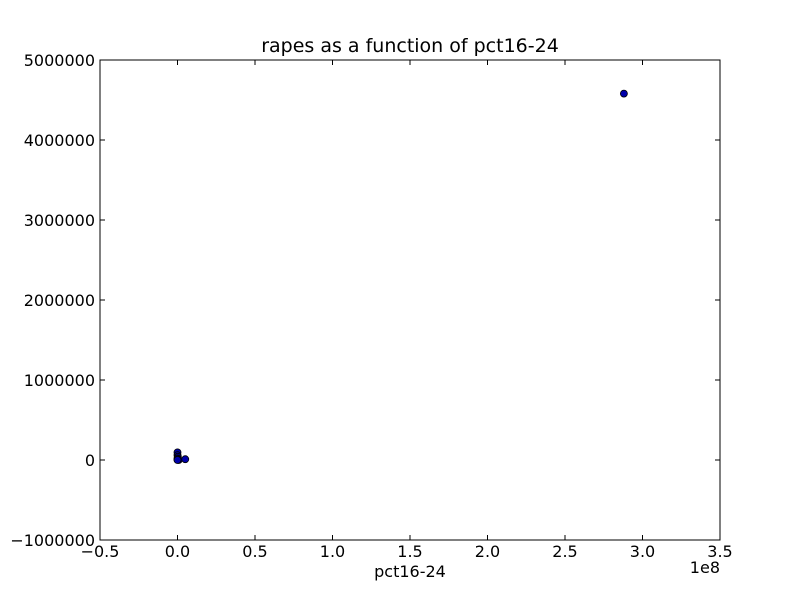 The width and height of the screenshot is (800, 605). What do you see at coordinates (59, 140) in the screenshot?
I see `y-tick-label: 4000000` at bounding box center [59, 140].